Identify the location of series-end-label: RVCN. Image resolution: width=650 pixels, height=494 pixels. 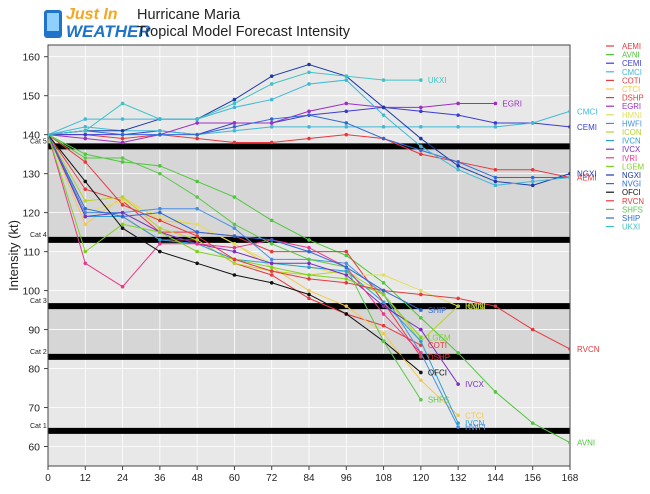
(588, 349).